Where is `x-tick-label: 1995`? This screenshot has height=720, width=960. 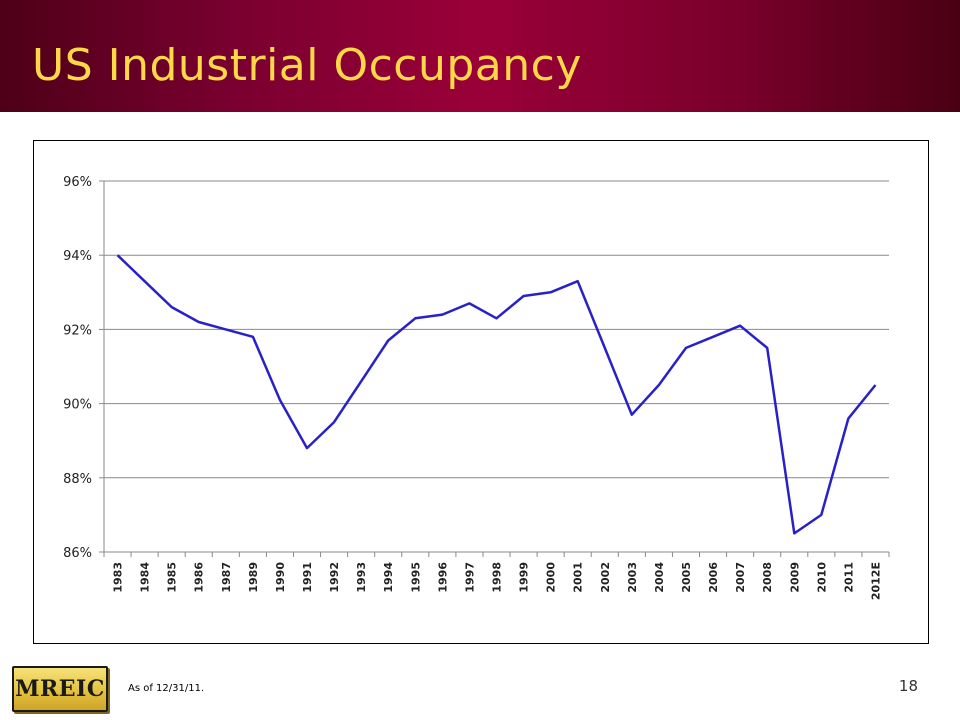 x-tick-label: 1995 is located at coordinates (415, 577).